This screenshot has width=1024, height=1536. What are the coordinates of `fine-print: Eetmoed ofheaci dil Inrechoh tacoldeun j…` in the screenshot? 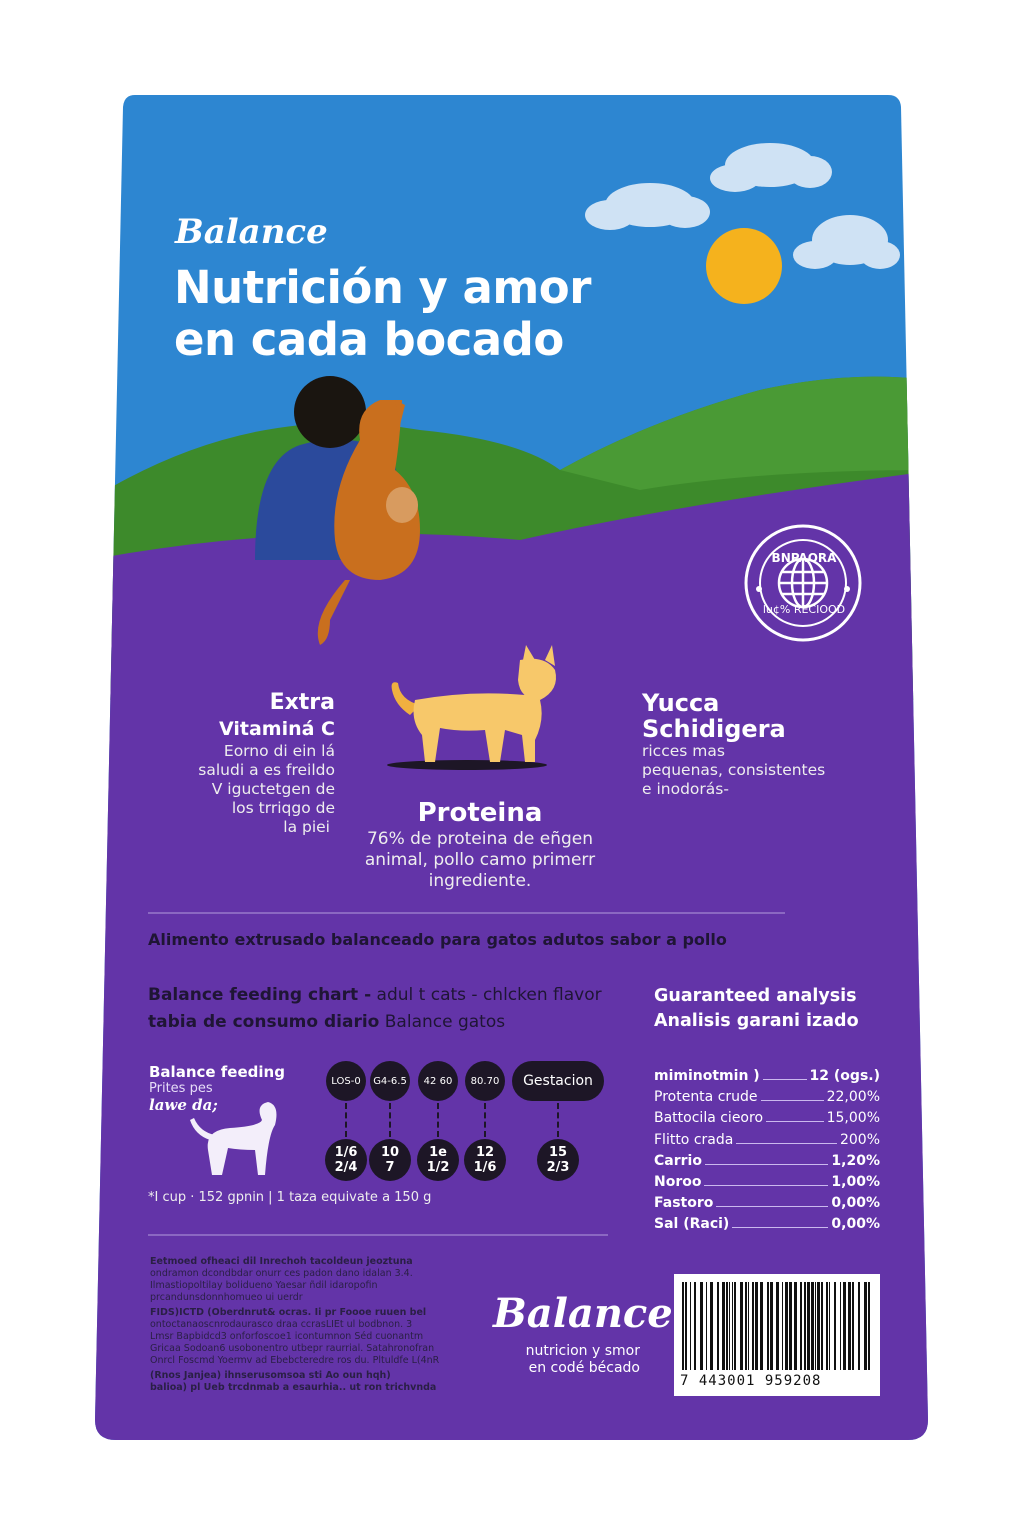 It's located at (370, 1325).